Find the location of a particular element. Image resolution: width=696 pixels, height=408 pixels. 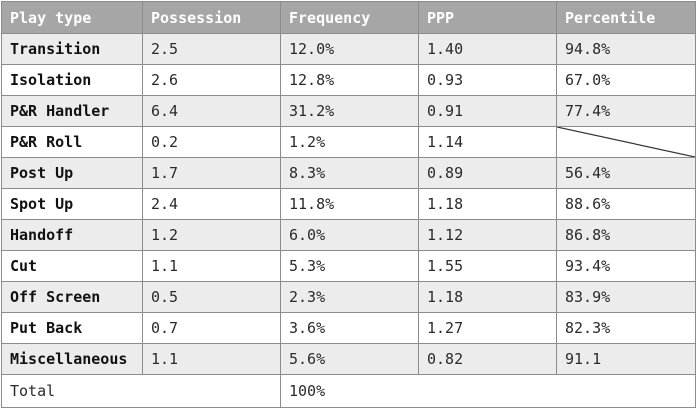

cell-frequency: 8.3% is located at coordinates (349, 173).